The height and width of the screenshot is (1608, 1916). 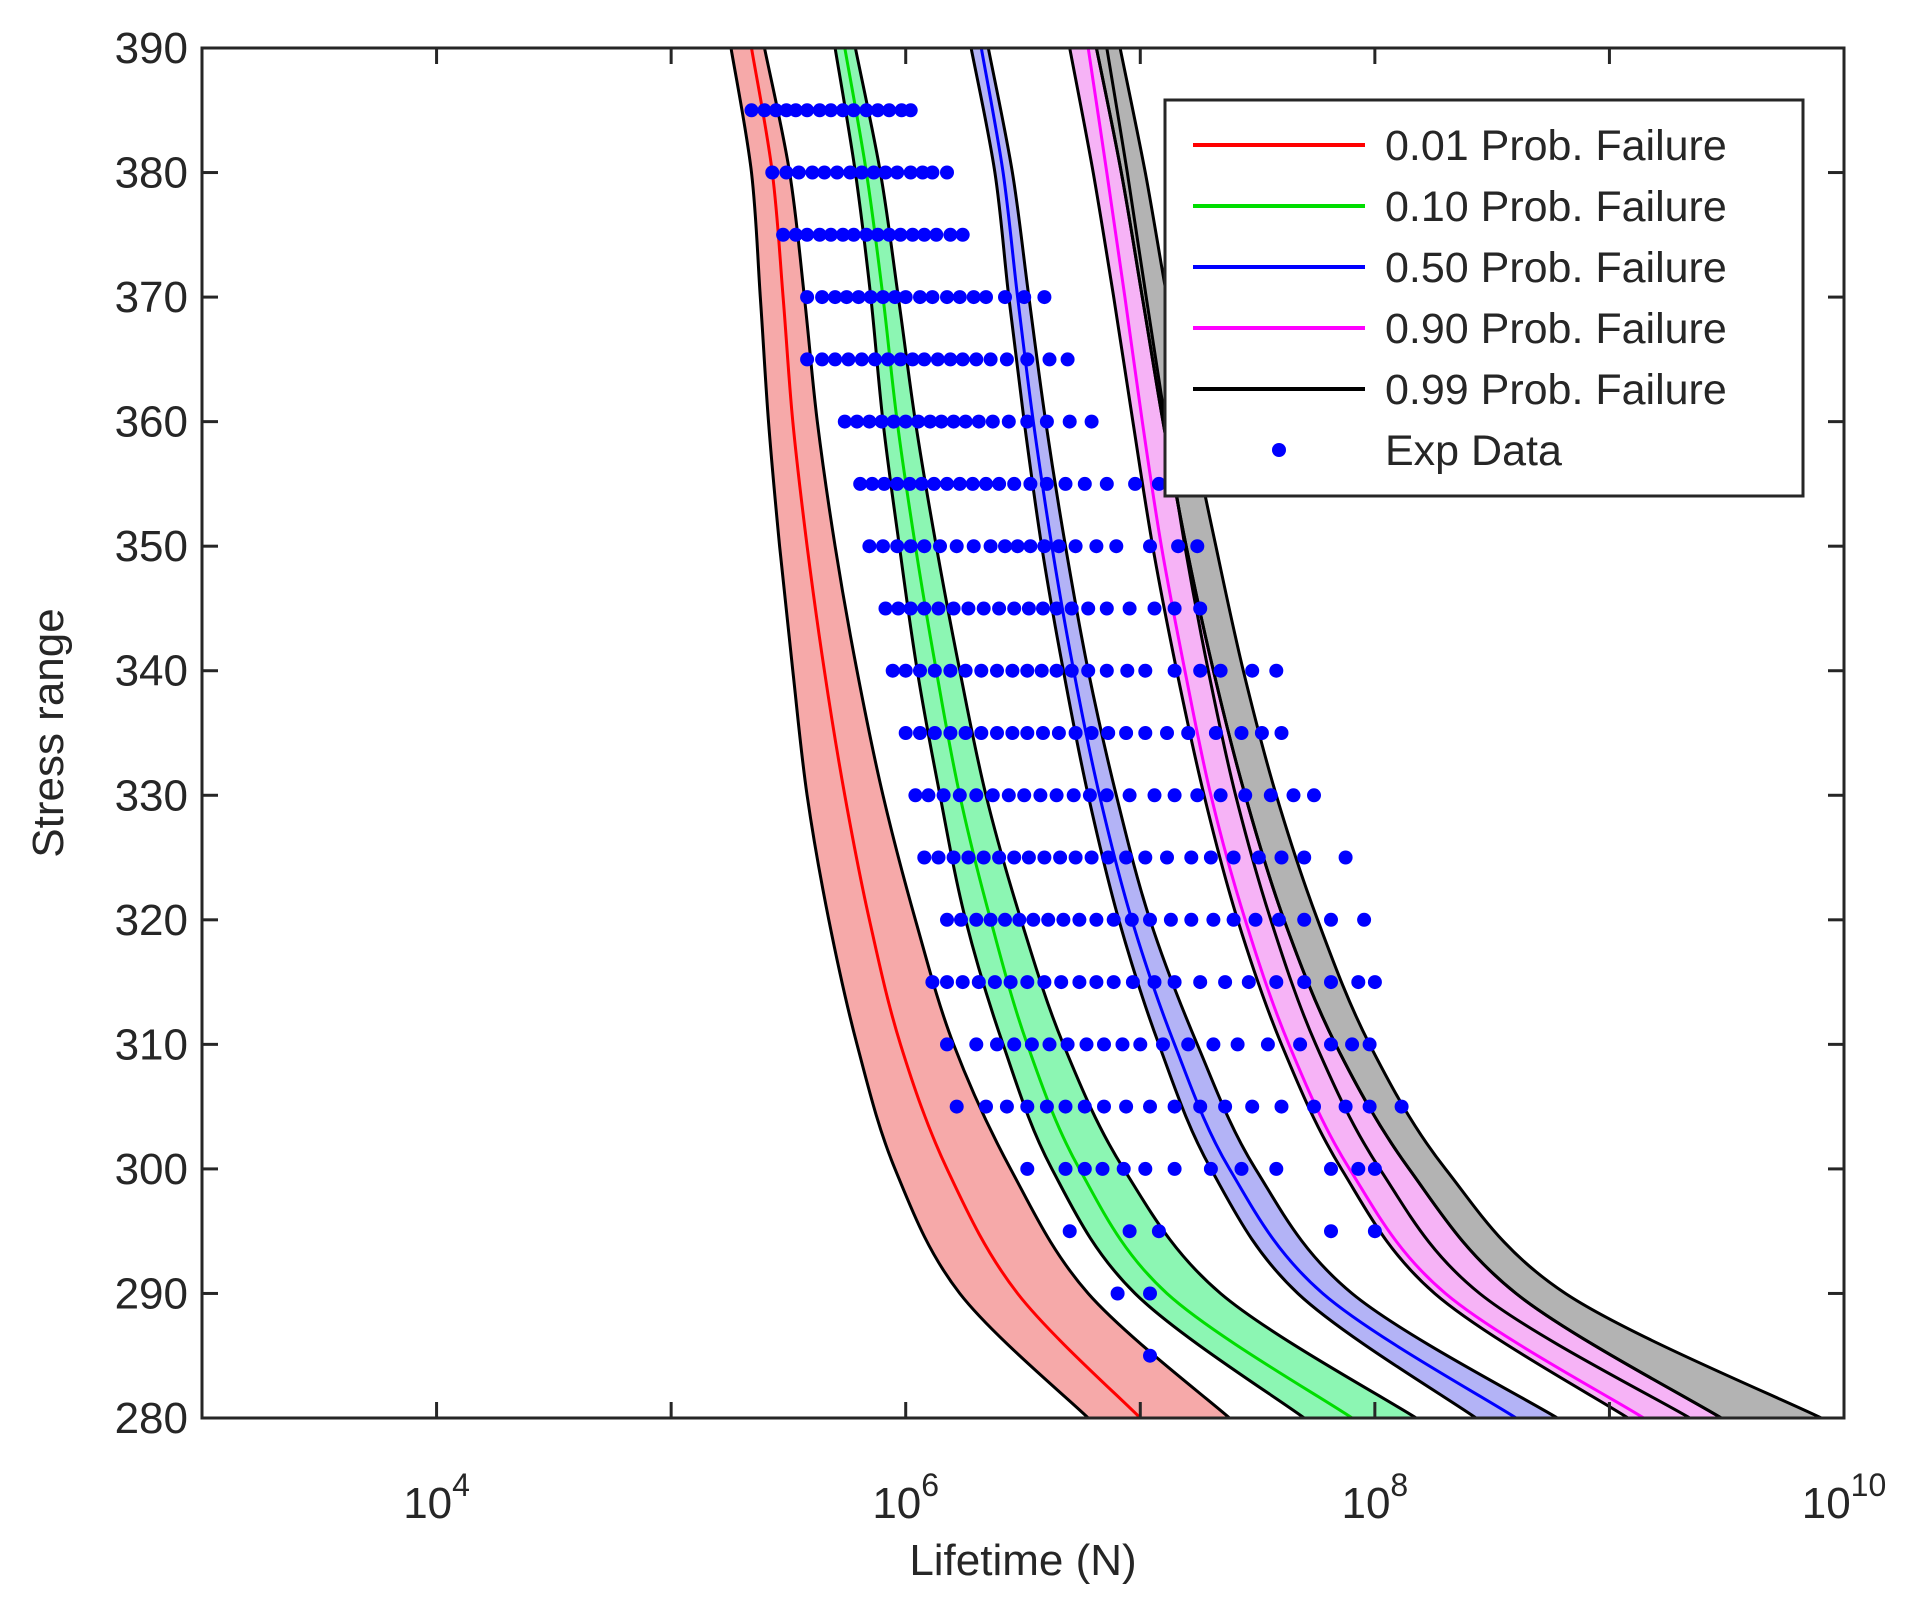 What do you see at coordinates (905, 1497) in the screenshot?
I see `x-tick-label: 106` at bounding box center [905, 1497].